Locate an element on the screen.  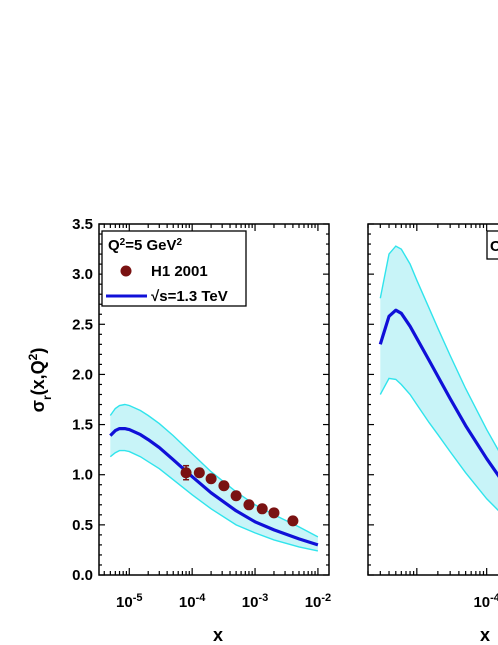
y-tick-label: 1.5 is located at coordinates (82, 425).